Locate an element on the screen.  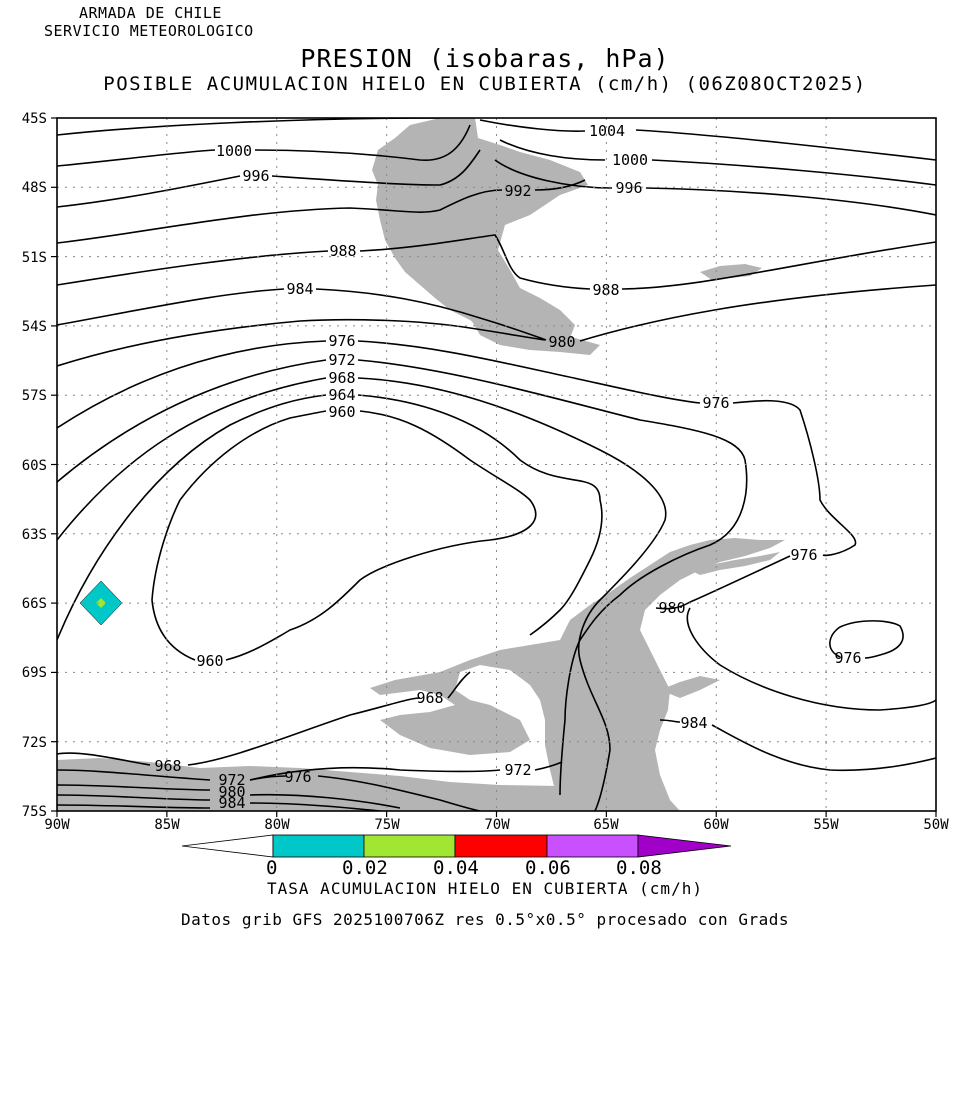
isobar-968-south is located at coordinates (264, 718).